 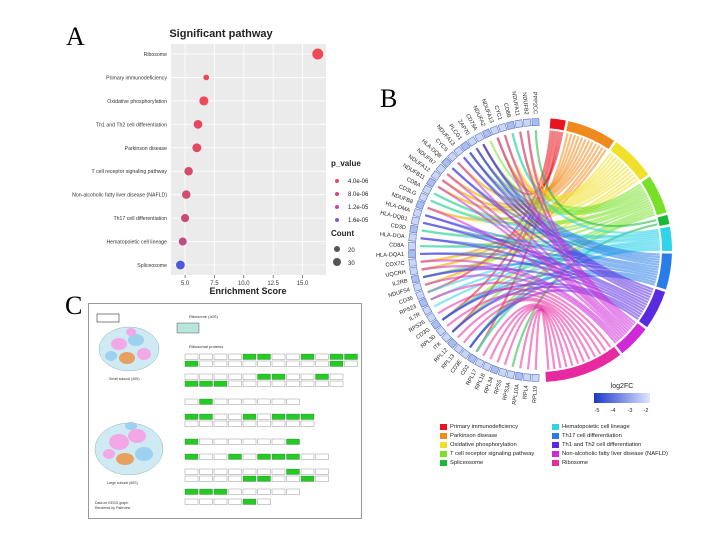 What do you see at coordinates (111, 503) in the screenshot?
I see `kegg-credit-data: Data on KEGG graph` at bounding box center [111, 503].